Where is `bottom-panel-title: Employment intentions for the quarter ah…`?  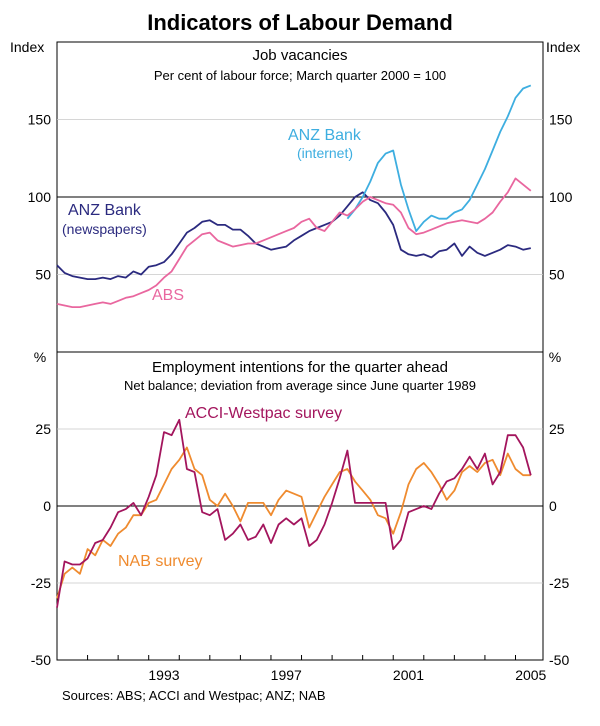
bottom-panel-title: Employment intentions for the quarter ah… is located at coordinates (300, 367).